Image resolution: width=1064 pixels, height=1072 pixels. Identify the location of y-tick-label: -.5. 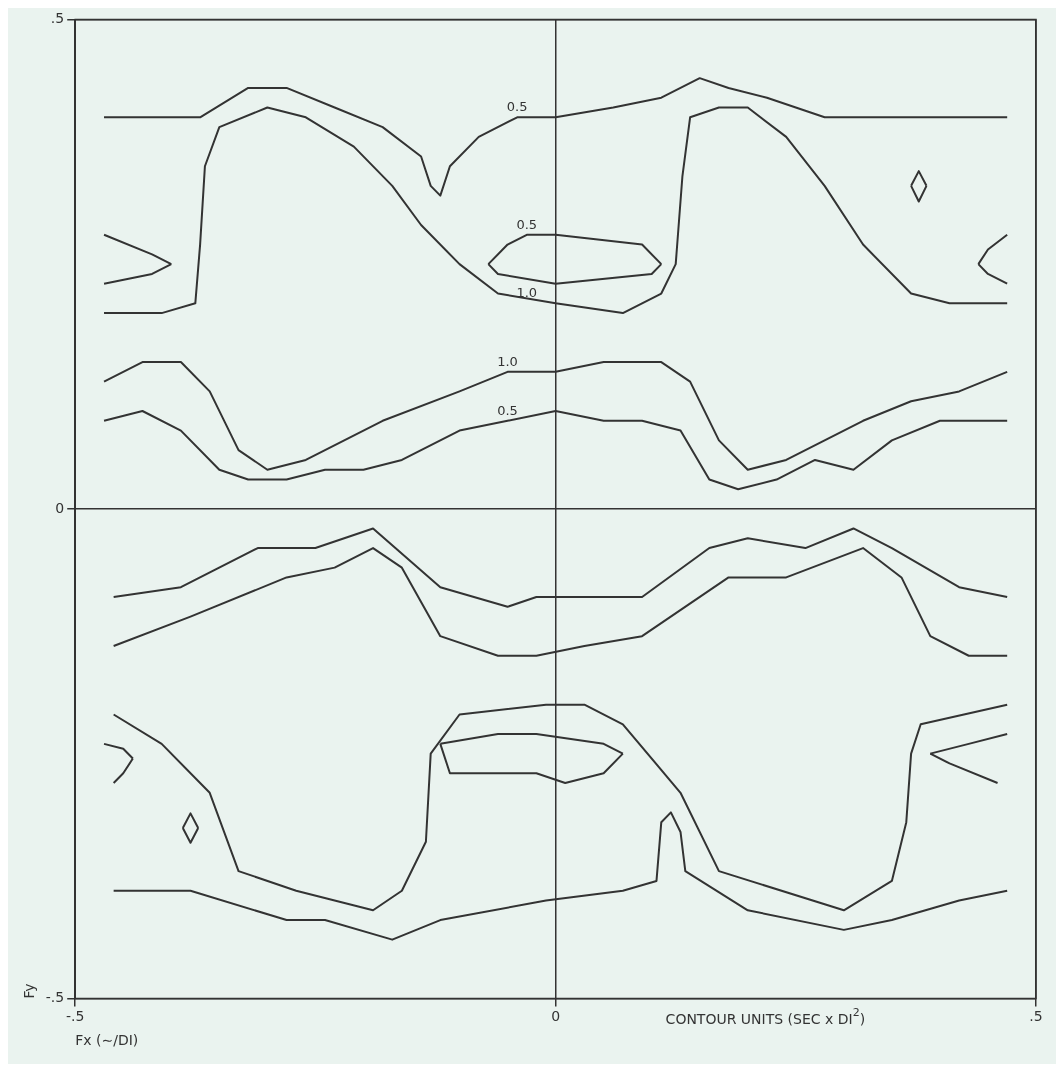
(55, 997).